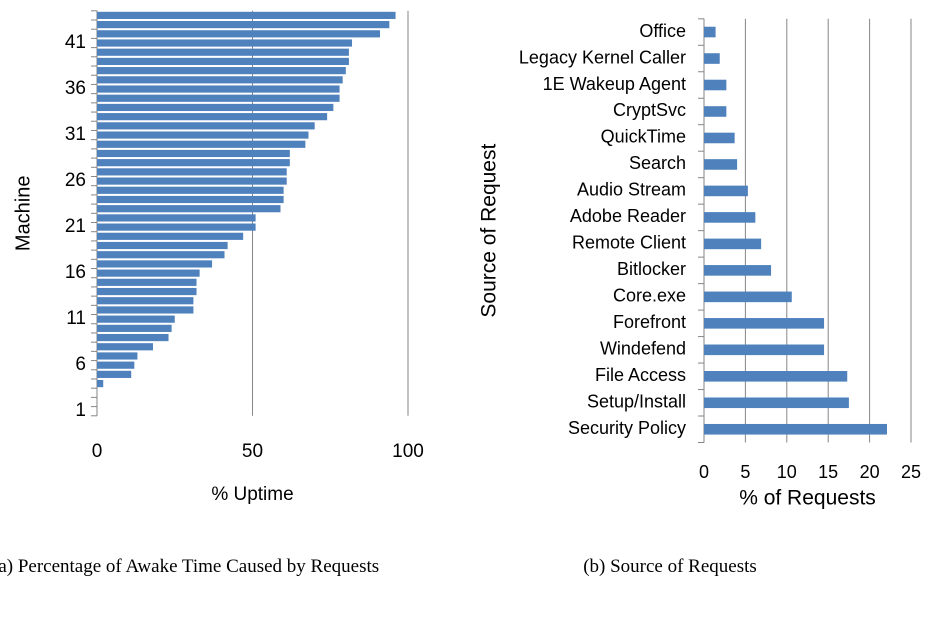 The height and width of the screenshot is (620, 933). Describe the element at coordinates (489, 231) in the screenshot. I see `y-axis-title: Source of Request` at that location.